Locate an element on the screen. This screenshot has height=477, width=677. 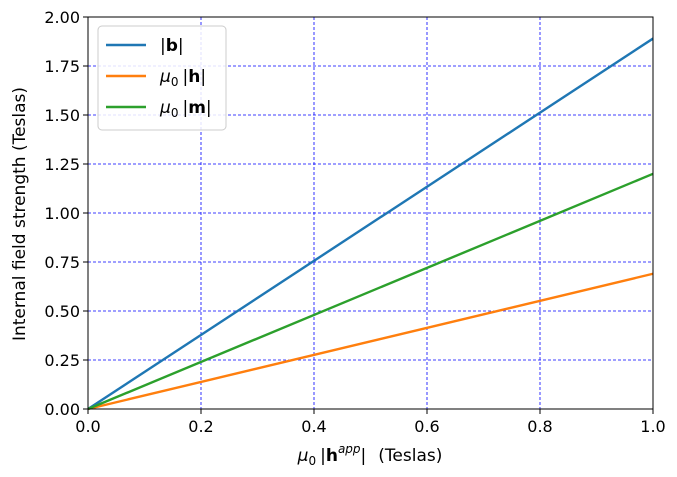
x-tick-label: 0.2 is located at coordinates (200, 426).